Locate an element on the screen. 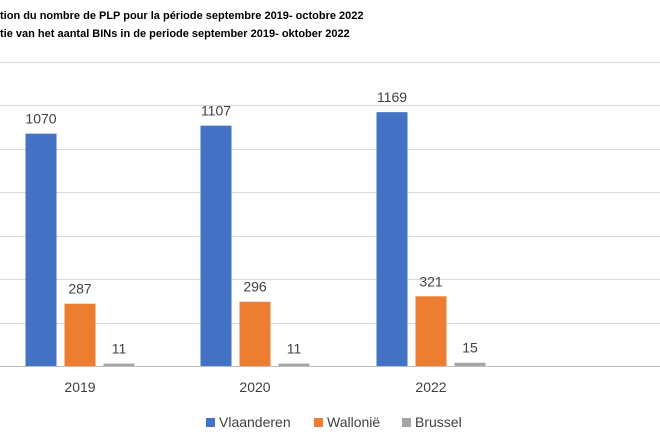 The width and height of the screenshot is (660, 440). bar-wallonië-2019 is located at coordinates (80, 334).